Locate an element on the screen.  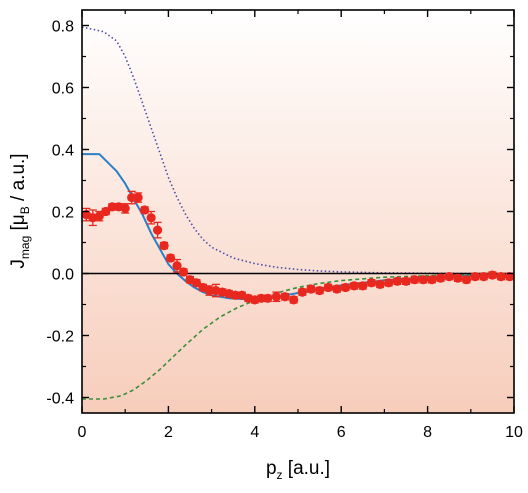
y-tick-label: -0.4 is located at coordinates (60, 399).